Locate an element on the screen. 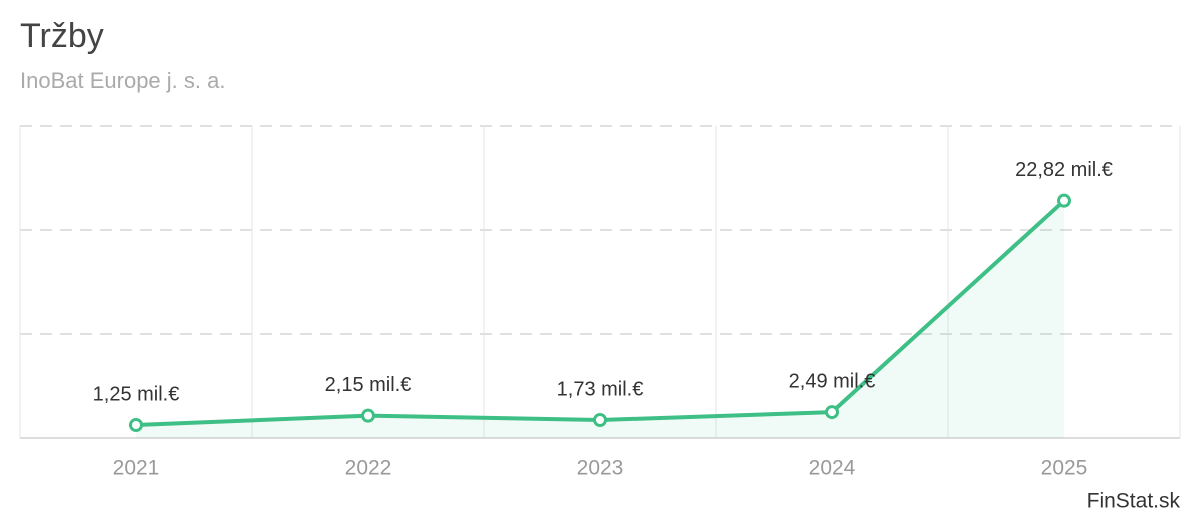 Image resolution: width=1200 pixels, height=520 pixels. data-label: 1,73 mil.€ is located at coordinates (600, 389).